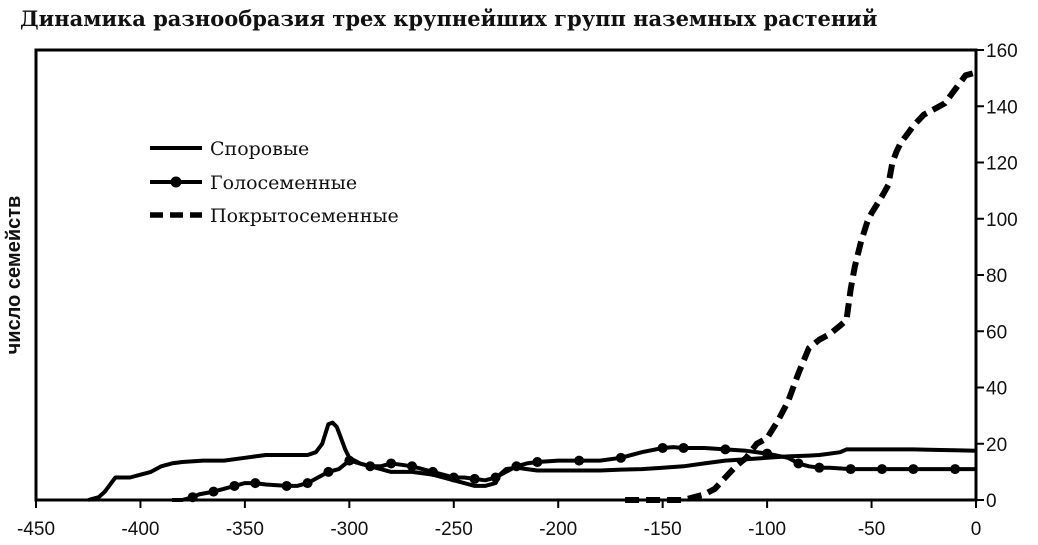 This screenshot has height=545, width=1038. Describe the element at coordinates (14, 275) in the screenshot. I see `y-axis-label: число семейств` at that location.